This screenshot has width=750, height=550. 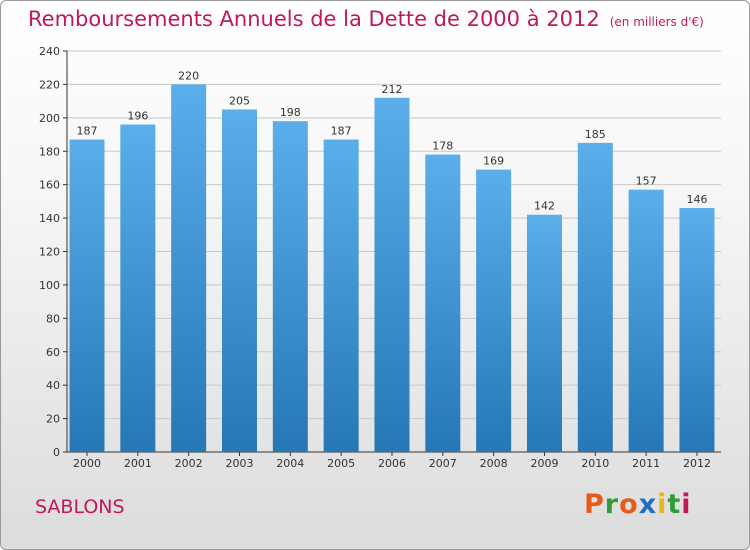 What do you see at coordinates (697, 463) in the screenshot?
I see `x-tick-label: 2012` at bounding box center [697, 463].